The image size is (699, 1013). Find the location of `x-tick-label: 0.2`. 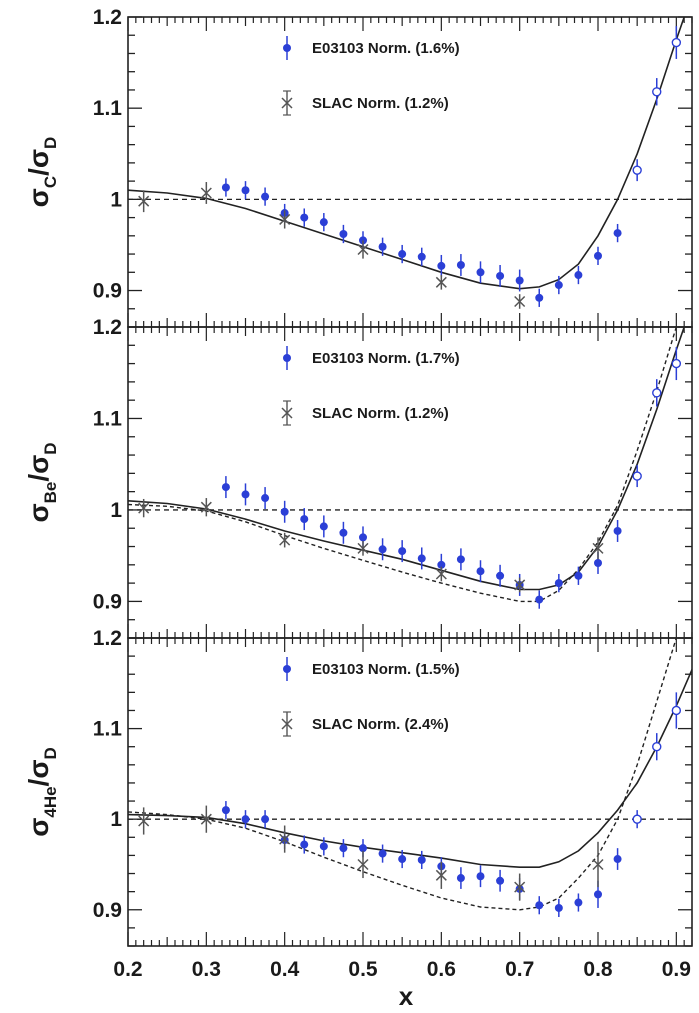

x-tick-label: 0.2 is located at coordinates (127, 969).